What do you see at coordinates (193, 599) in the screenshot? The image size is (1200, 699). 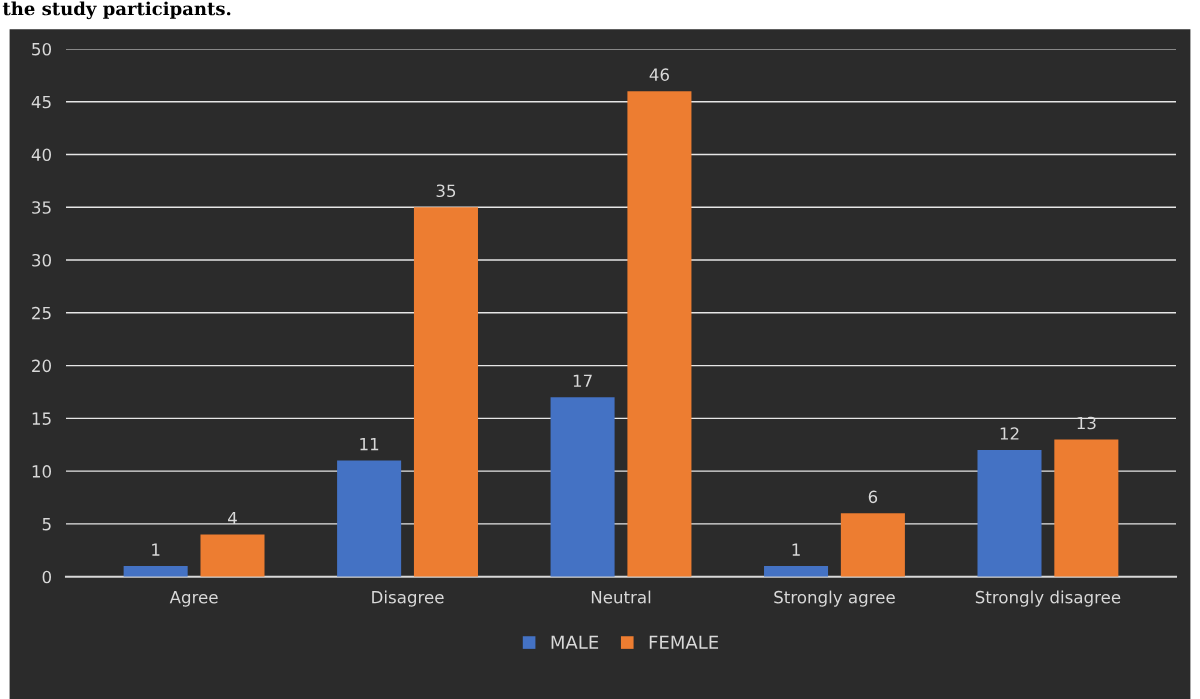 I see `x-tick-label: Agree` at bounding box center [193, 599].